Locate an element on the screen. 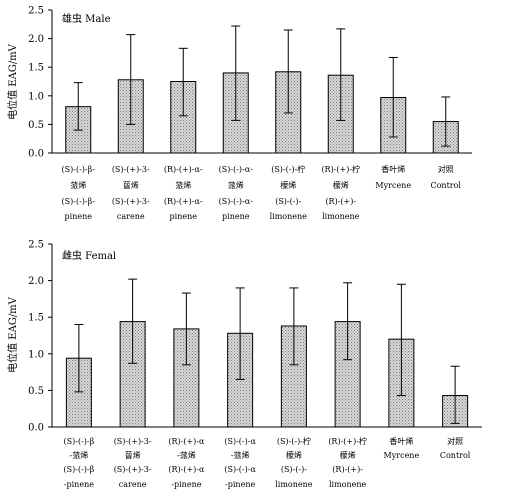  female-category-label: 对照 is located at coordinates (455, 441).